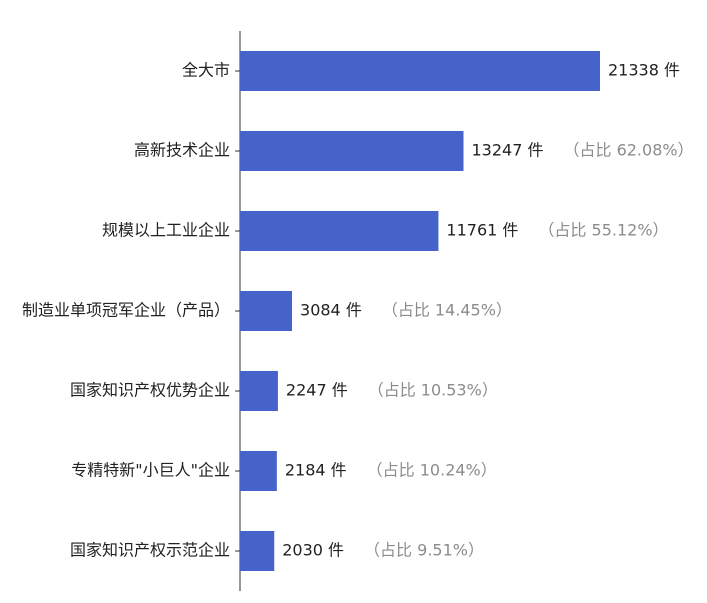 This screenshot has width=707, height=603. What do you see at coordinates (316, 470) in the screenshot?
I see `data-label: 2184 件` at bounding box center [316, 470].